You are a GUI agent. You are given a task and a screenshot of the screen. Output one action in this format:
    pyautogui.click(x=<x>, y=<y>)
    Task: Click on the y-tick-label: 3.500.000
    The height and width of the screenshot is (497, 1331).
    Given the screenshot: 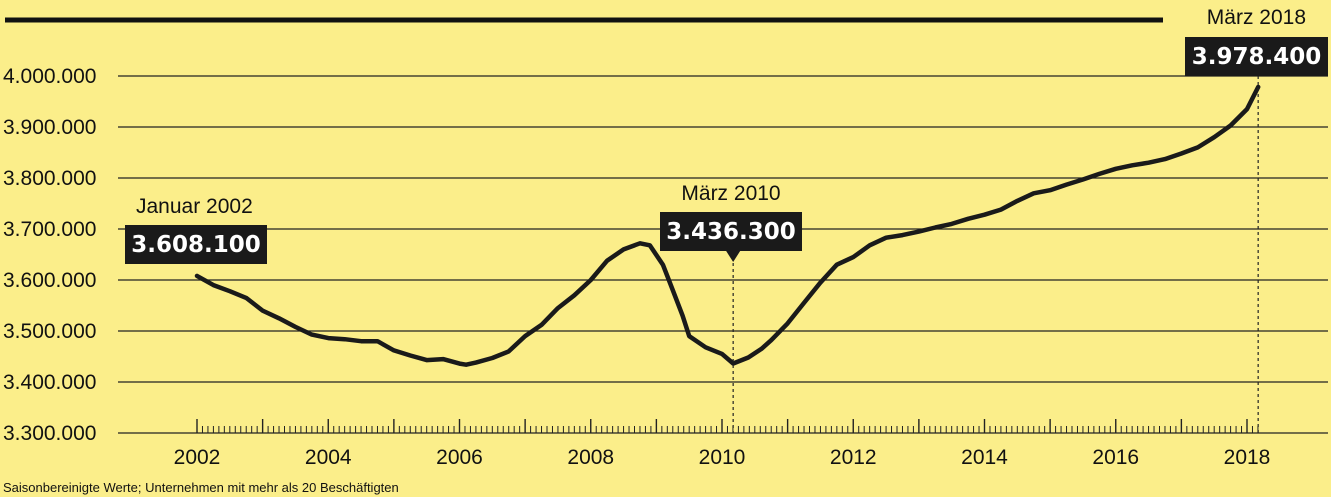 What is the action you would take?
    pyautogui.click(x=49, y=331)
    